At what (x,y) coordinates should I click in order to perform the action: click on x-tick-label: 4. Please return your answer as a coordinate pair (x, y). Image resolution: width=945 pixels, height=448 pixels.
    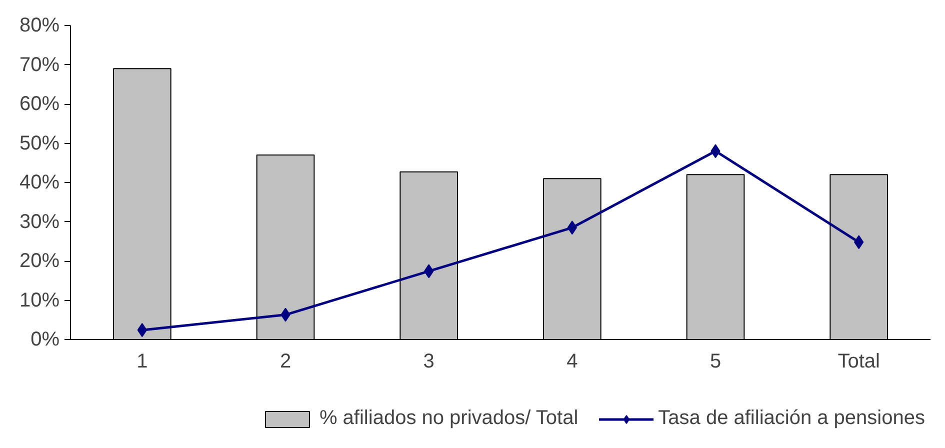
    Looking at the image, I should click on (572, 361).